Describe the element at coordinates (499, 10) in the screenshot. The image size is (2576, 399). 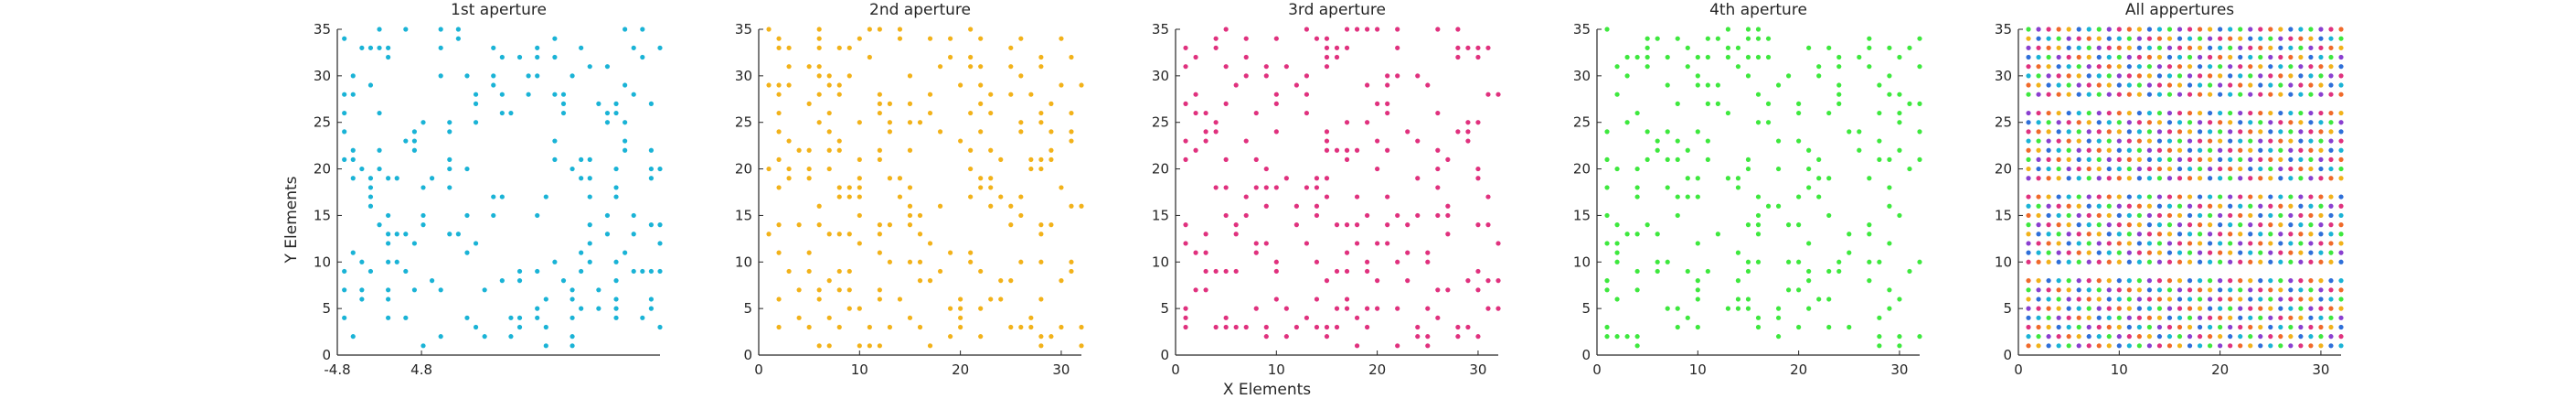
I see `subplot-title: 1st aperture` at that location.